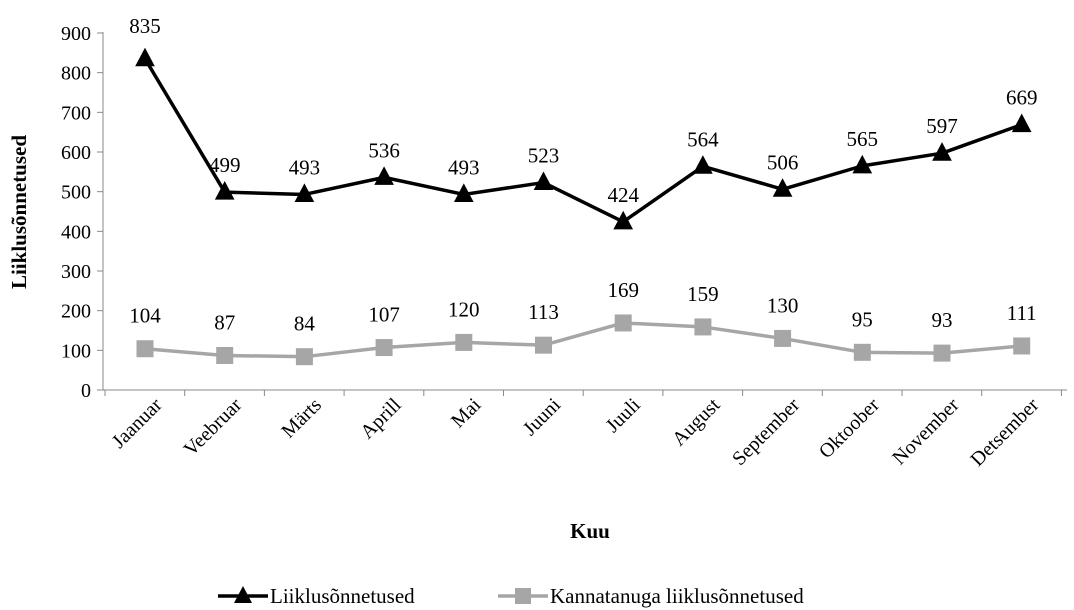 Image resolution: width=1074 pixels, height=610 pixels. I want to click on data-label: 565, so click(863, 139).